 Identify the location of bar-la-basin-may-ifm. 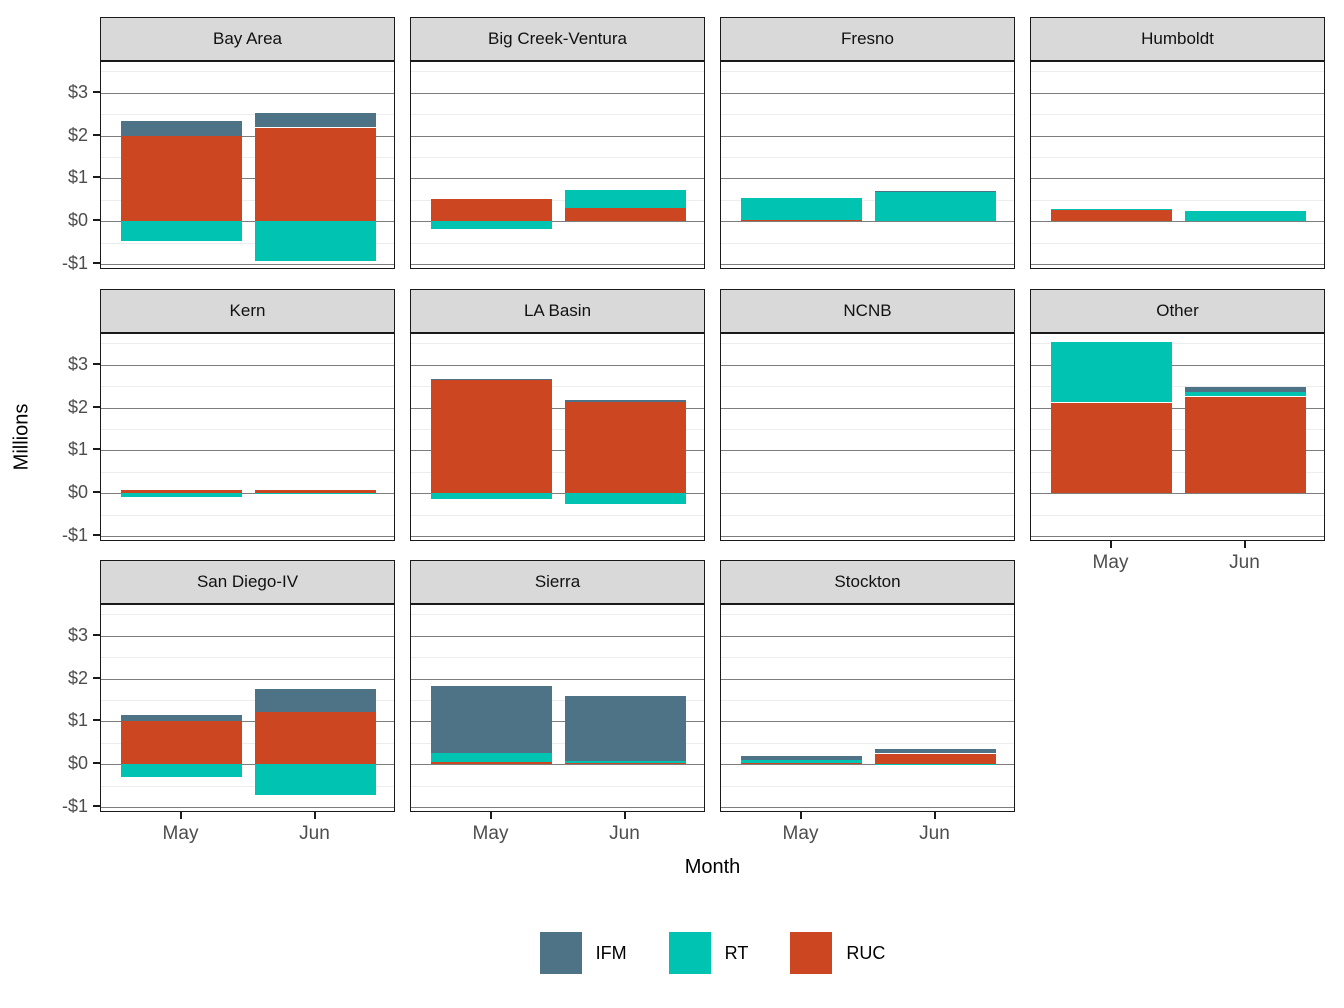
(491, 380).